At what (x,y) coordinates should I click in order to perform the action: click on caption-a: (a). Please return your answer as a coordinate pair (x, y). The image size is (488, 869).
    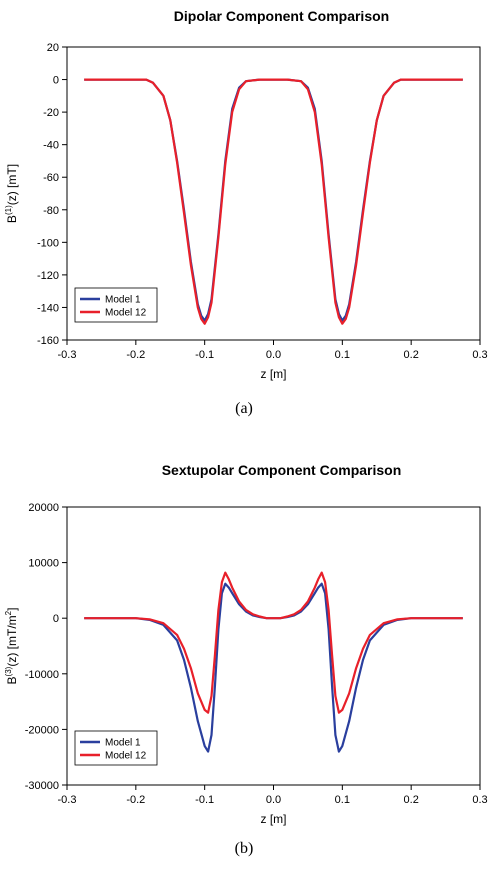
    Looking at the image, I should click on (244, 408).